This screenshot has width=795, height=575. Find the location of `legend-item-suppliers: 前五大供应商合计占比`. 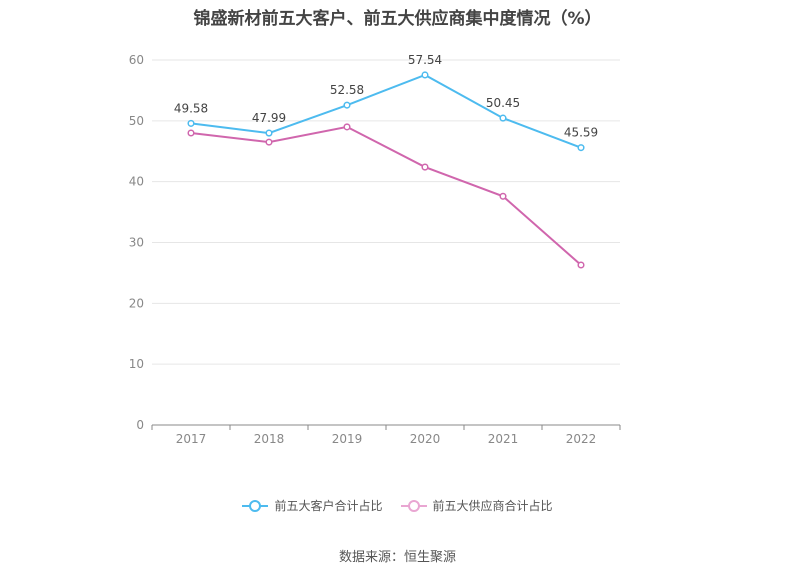

legend-item-suppliers: 前五大供应商合计占比 is located at coordinates (476, 505).